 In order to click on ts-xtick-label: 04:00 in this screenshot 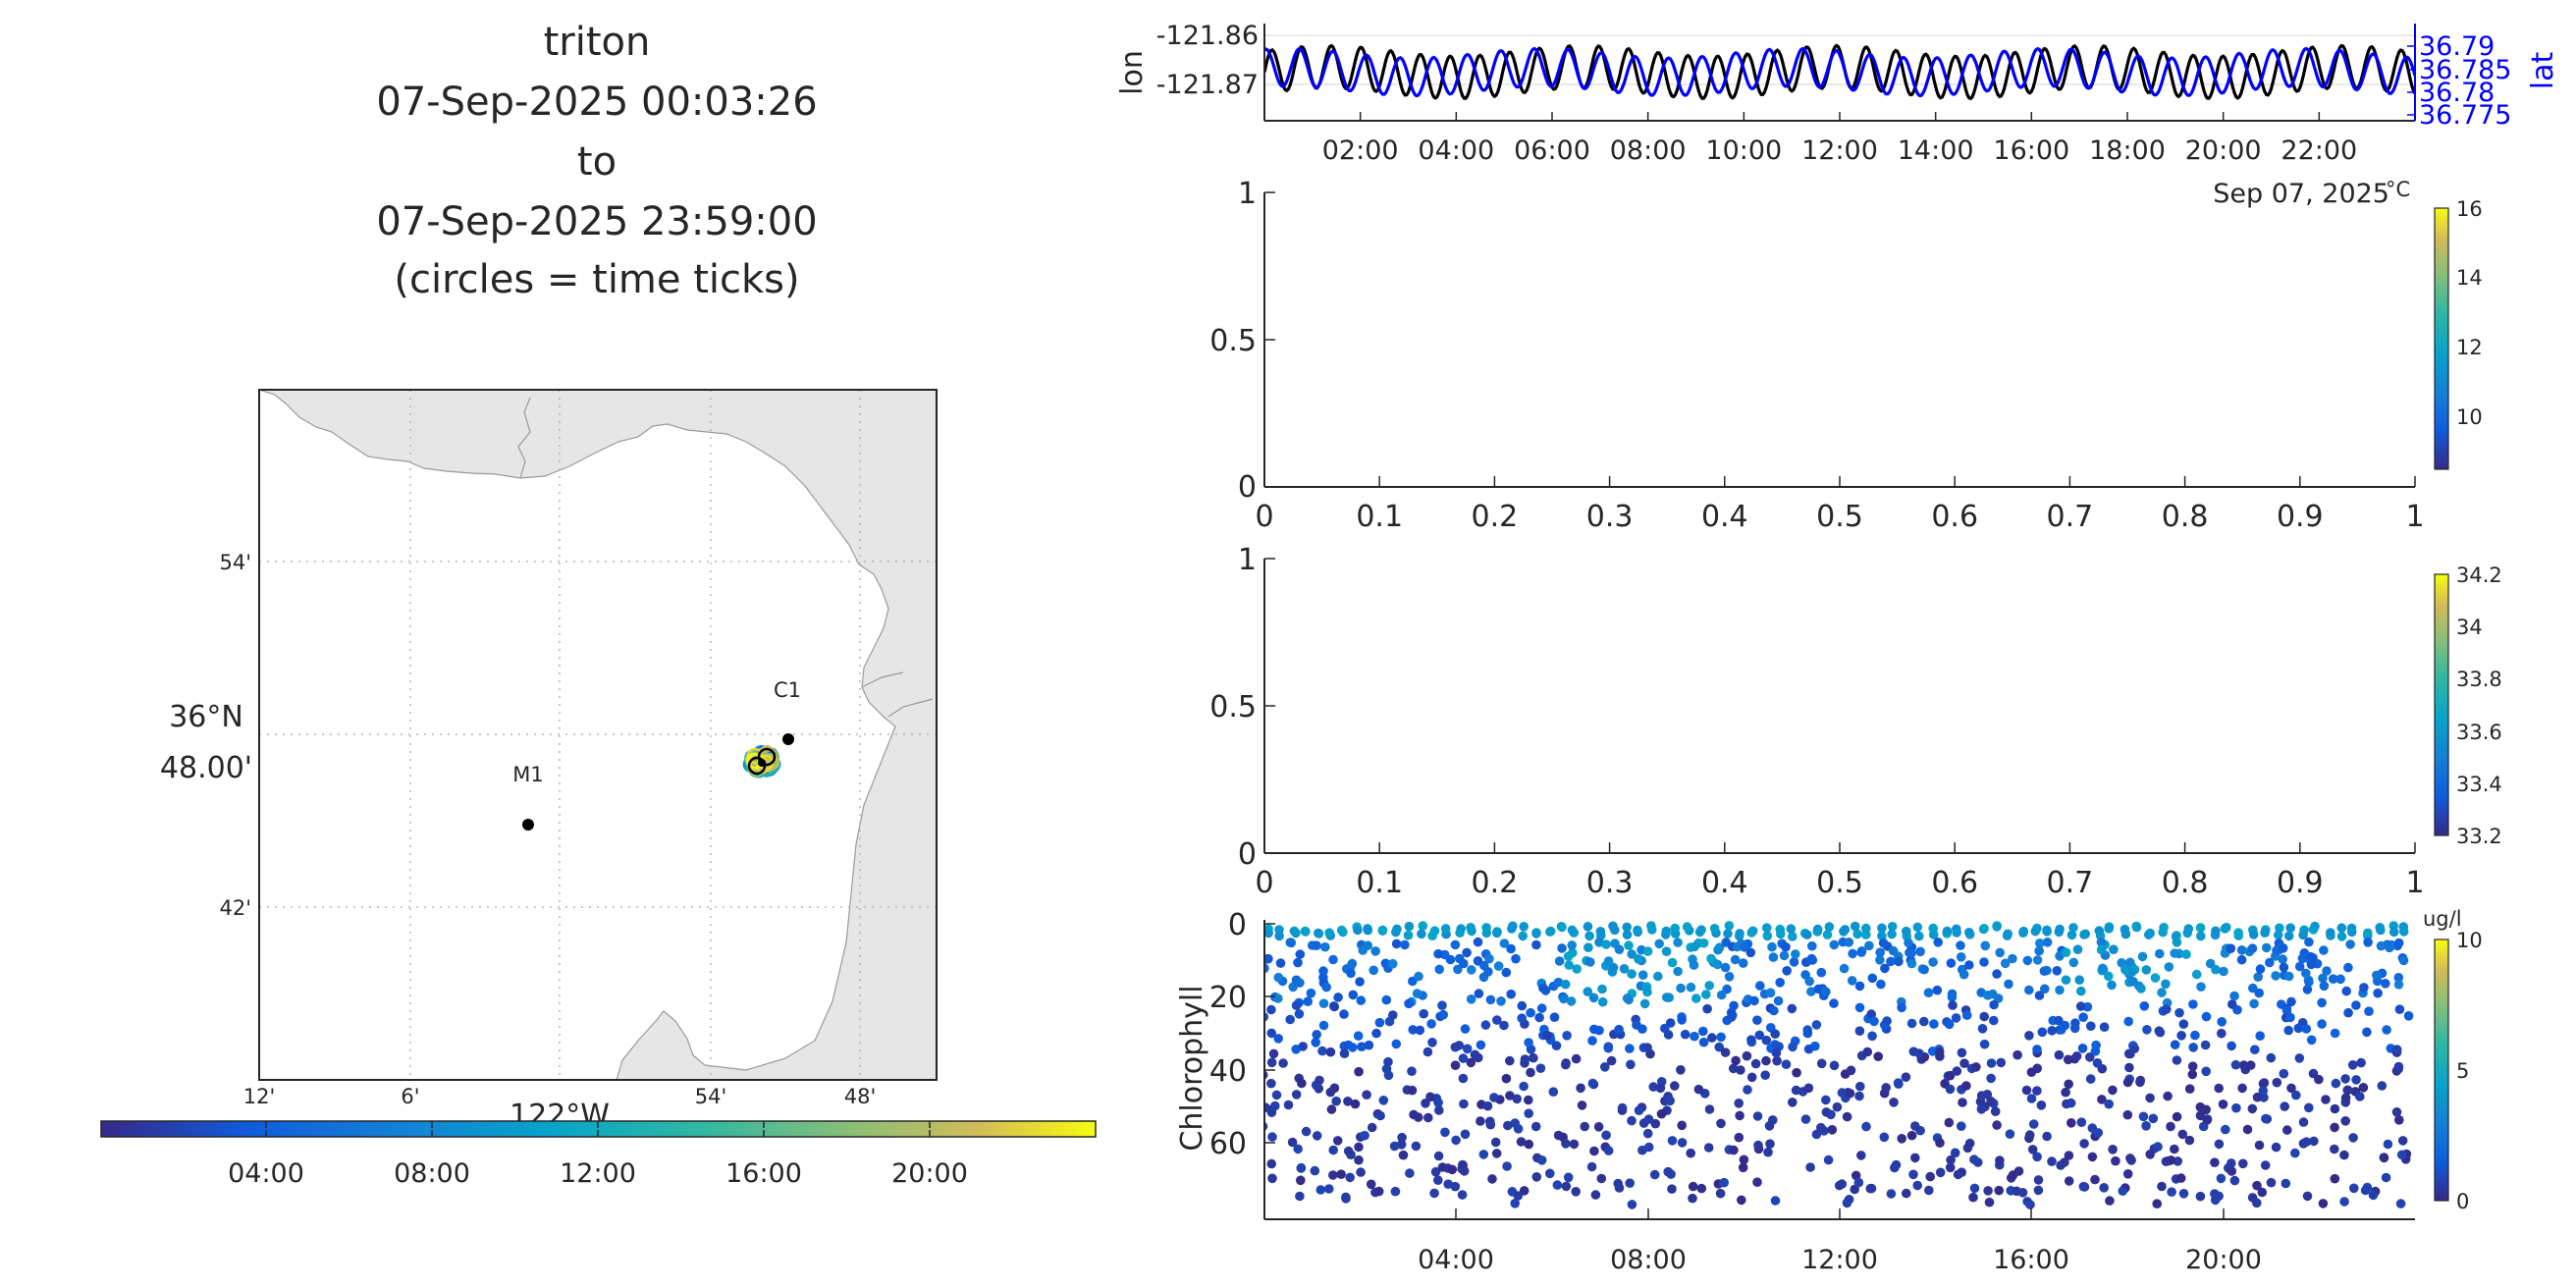, I will do `click(1456, 150)`.